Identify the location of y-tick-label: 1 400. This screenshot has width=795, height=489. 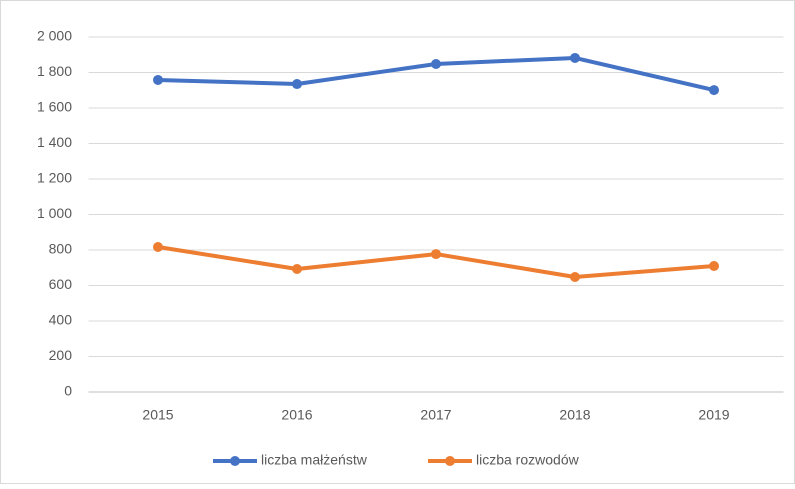
(54, 142).